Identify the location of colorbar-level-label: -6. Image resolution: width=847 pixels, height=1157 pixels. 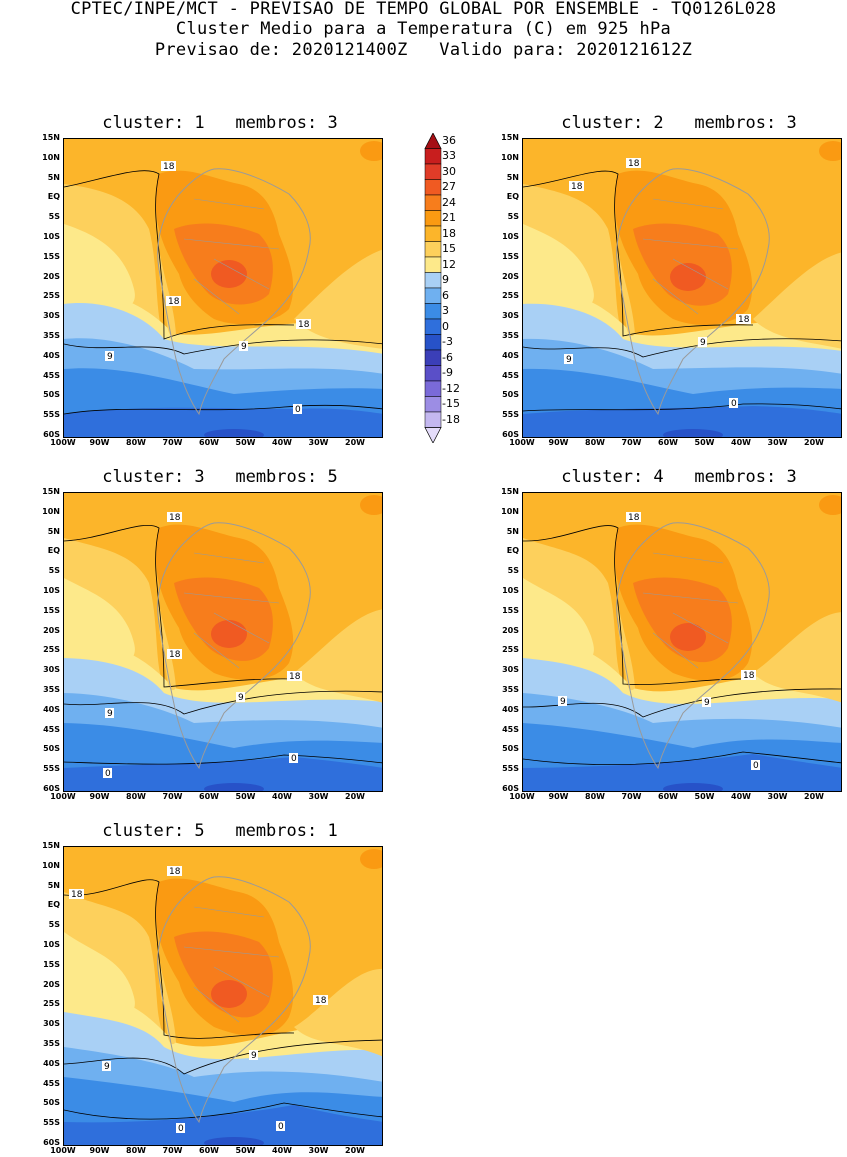
(447, 357).